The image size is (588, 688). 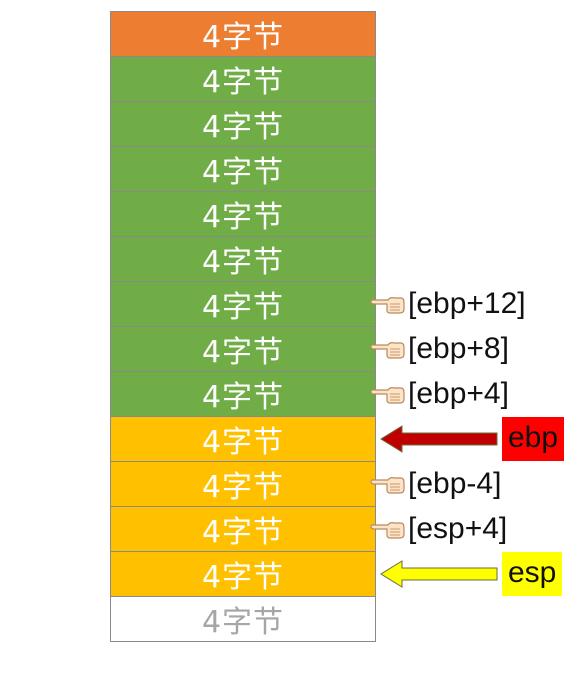 What do you see at coordinates (458, 528) in the screenshot?
I see `offset-label: [esp+4]` at bounding box center [458, 528].